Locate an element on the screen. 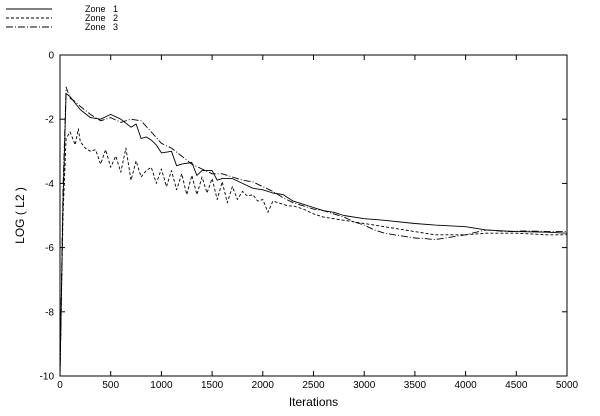 This screenshot has height=416, width=600. y-tick-label: -6 is located at coordinates (49, 248).